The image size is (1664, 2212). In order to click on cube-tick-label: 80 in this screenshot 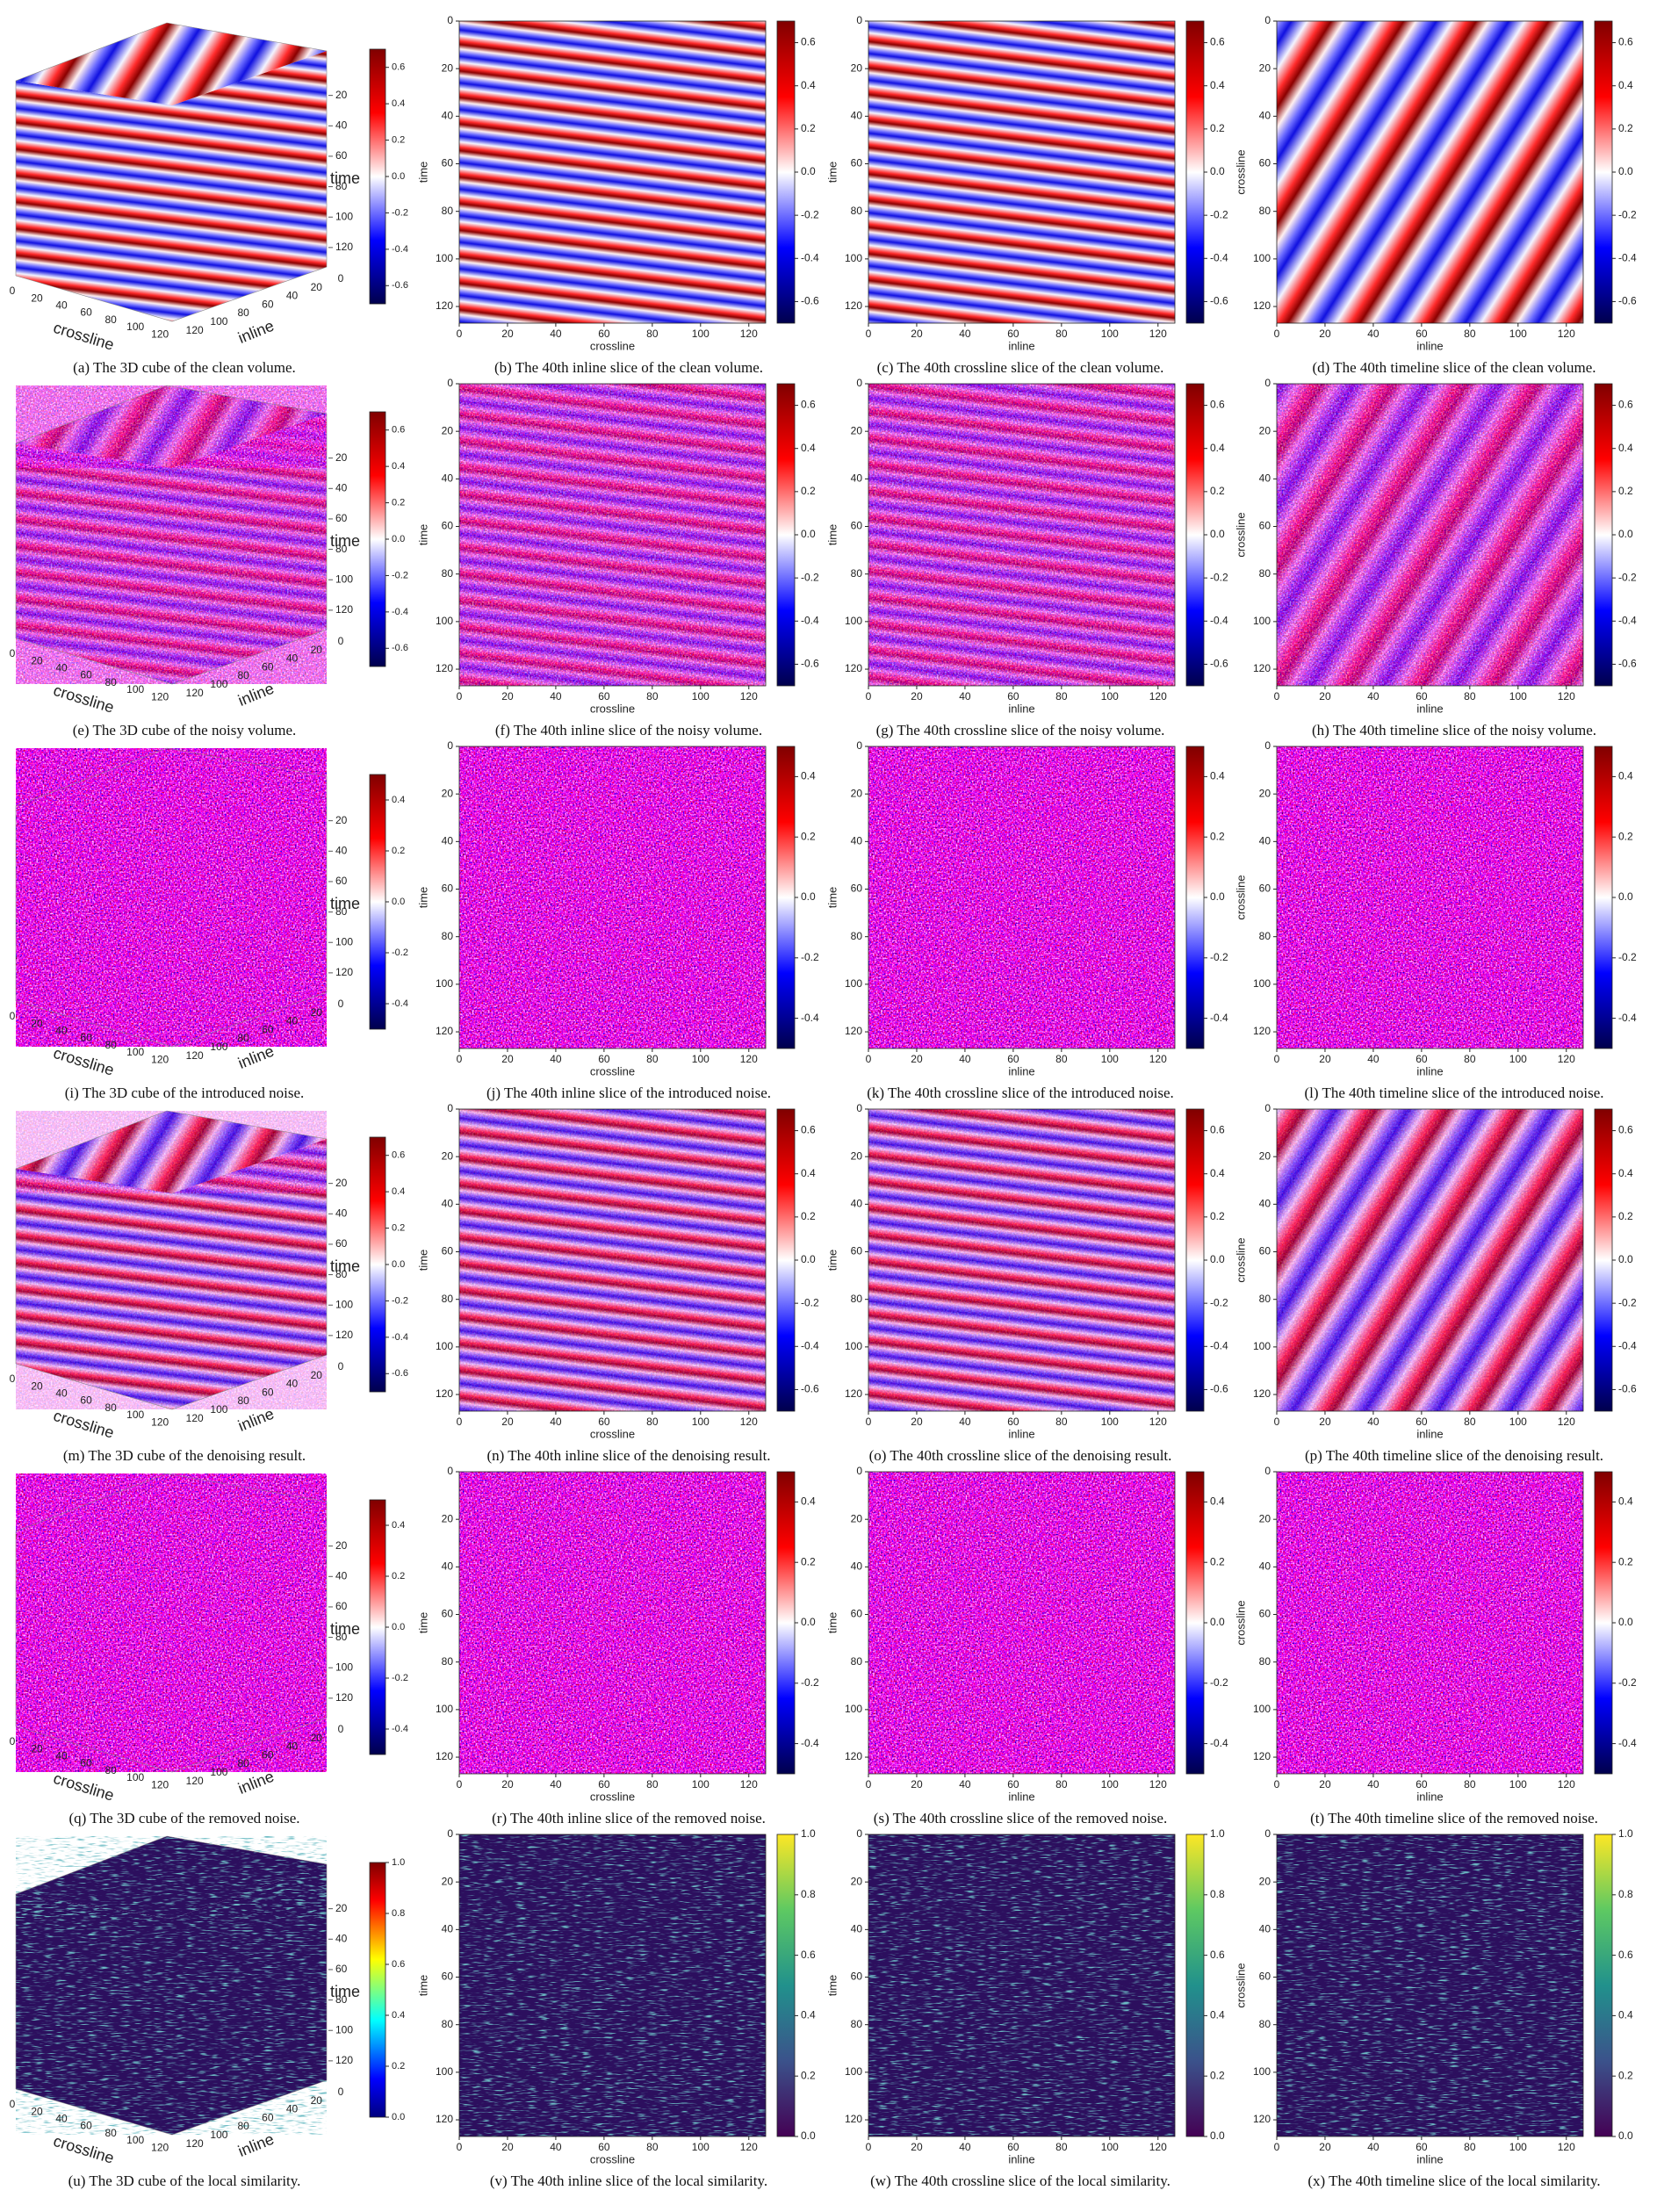, I will do `click(243, 1763)`.